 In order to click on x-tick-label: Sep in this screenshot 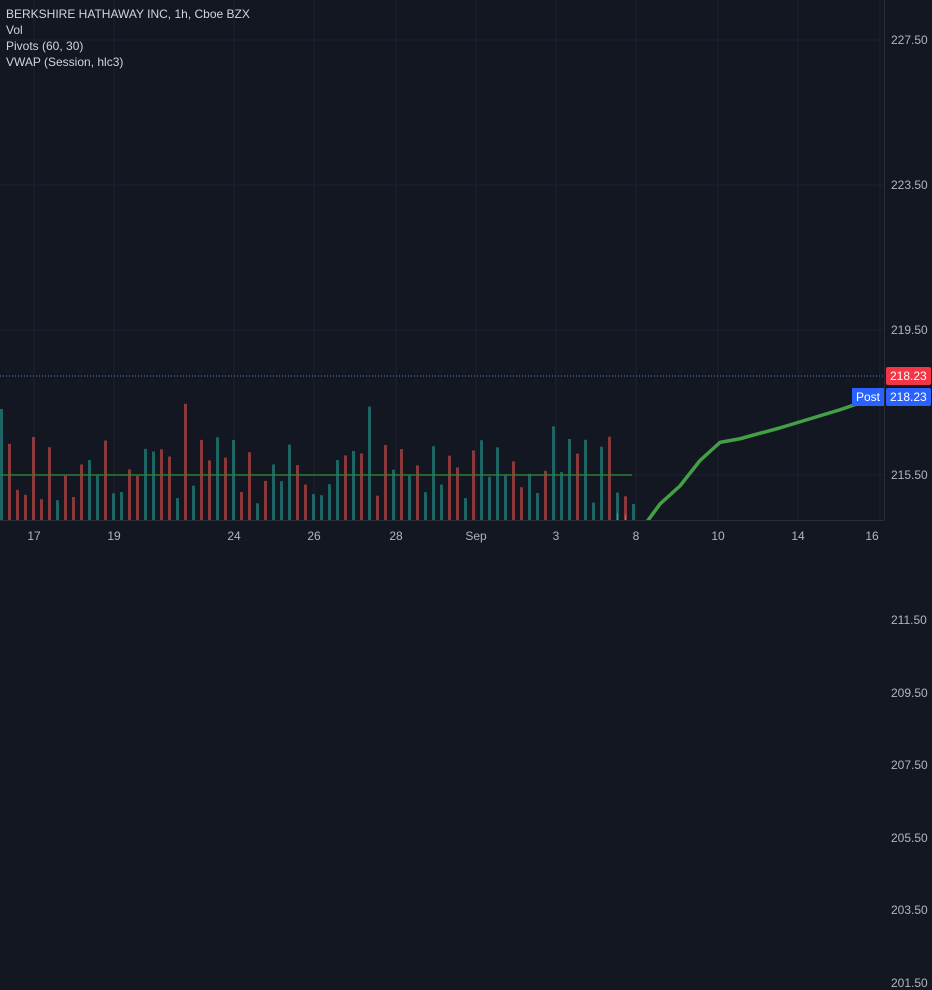, I will do `click(476, 536)`.